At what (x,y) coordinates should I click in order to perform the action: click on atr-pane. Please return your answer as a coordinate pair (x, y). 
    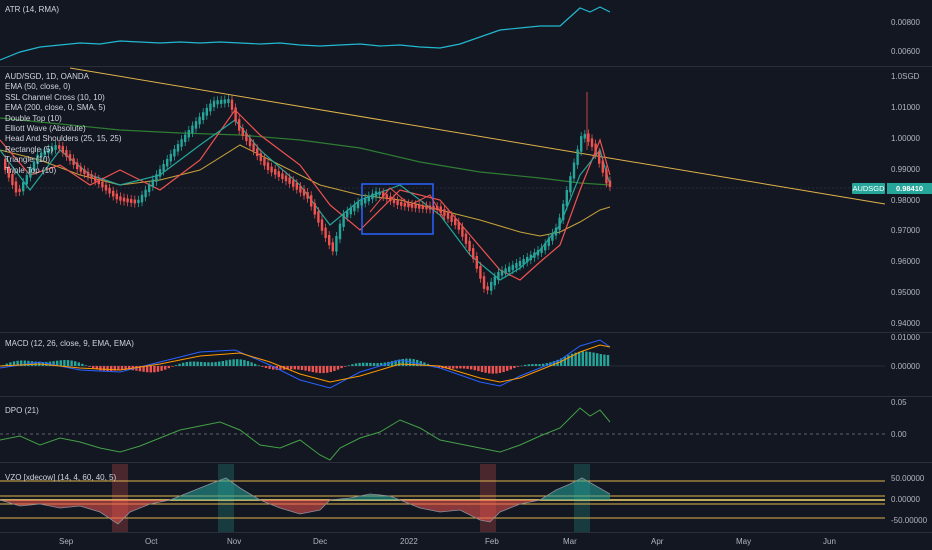
    Looking at the image, I should click on (305, 33).